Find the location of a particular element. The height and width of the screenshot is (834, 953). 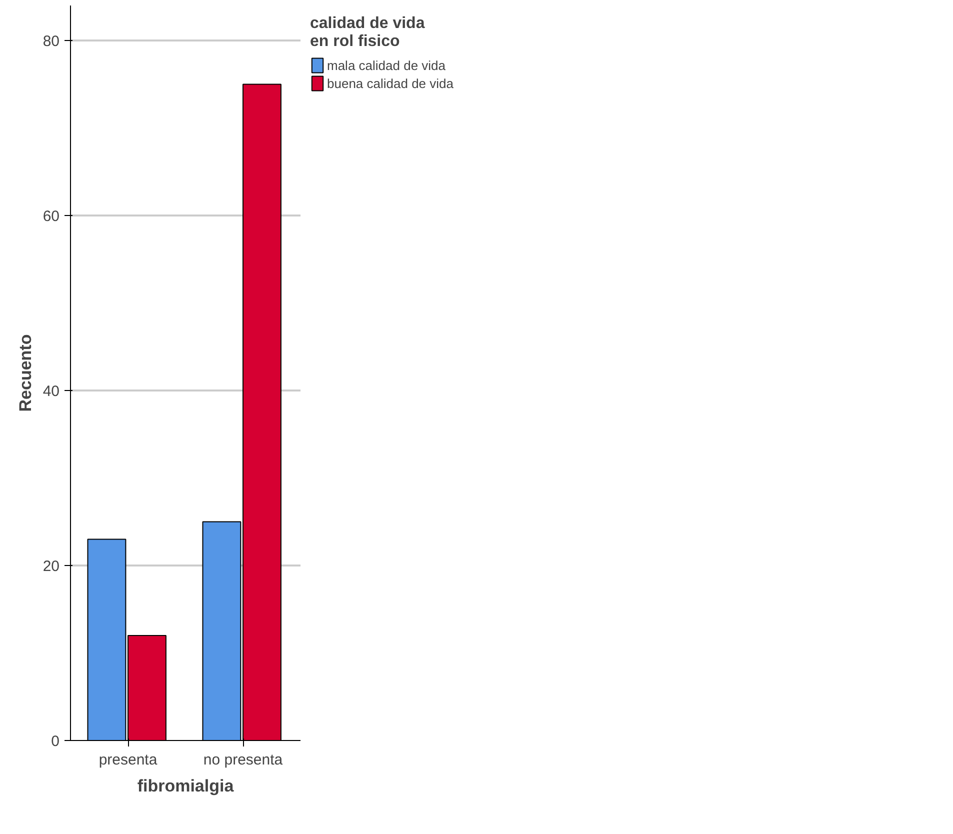

x-tick-label: no presenta is located at coordinates (243, 760).